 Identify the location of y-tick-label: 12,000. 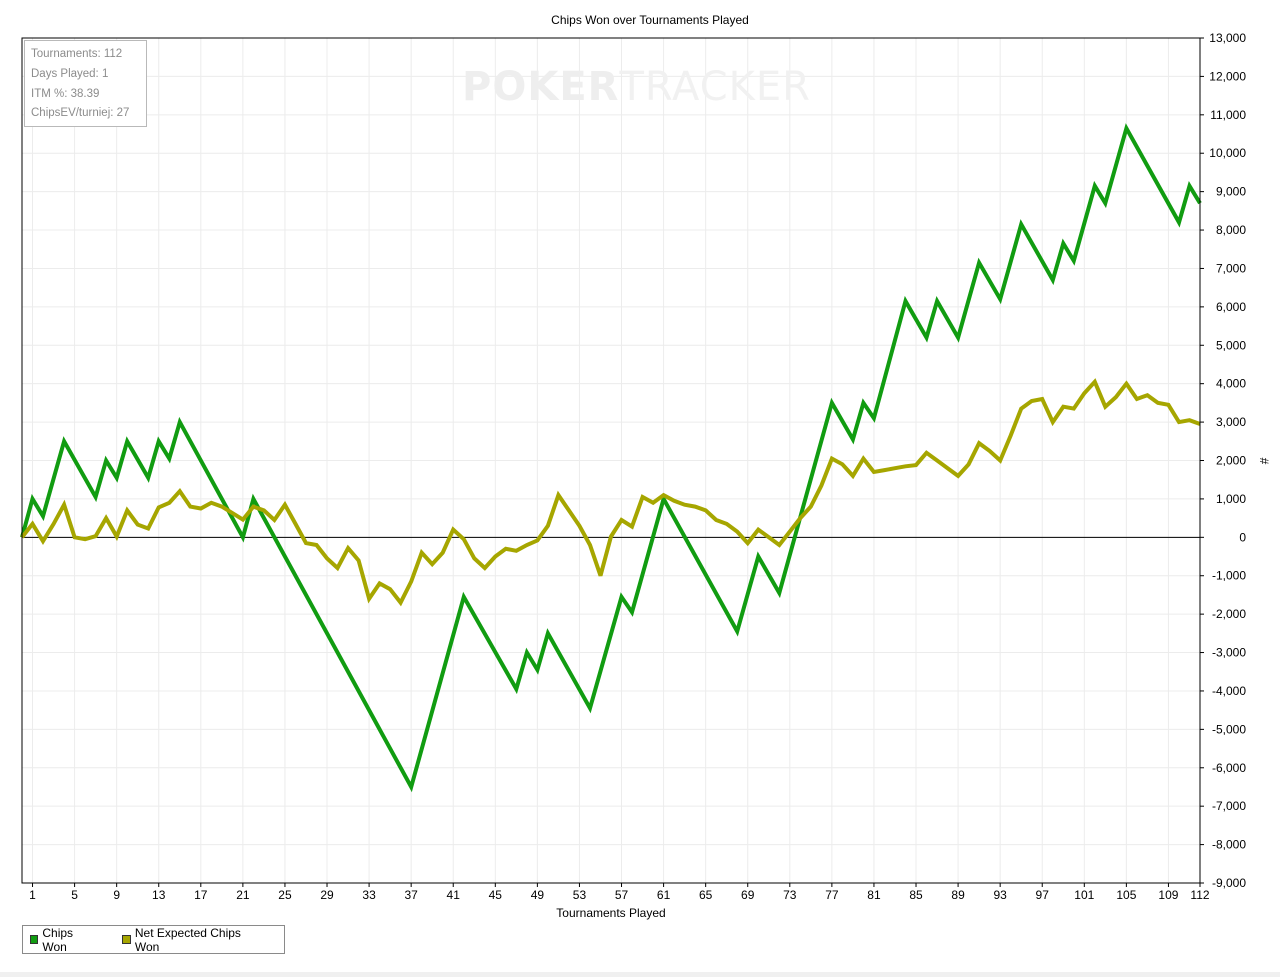
(1227, 76).